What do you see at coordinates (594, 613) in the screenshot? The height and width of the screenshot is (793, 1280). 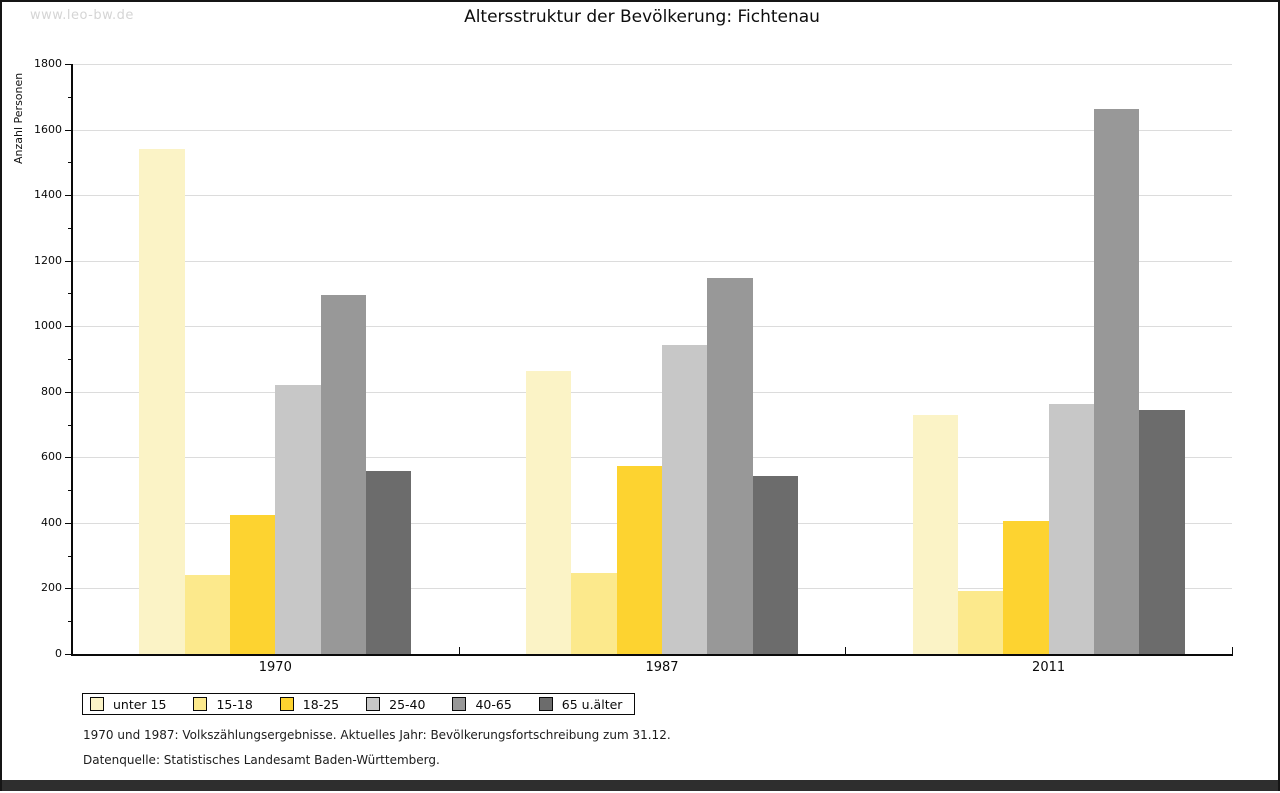 I see `bar-15-18-1987` at bounding box center [594, 613].